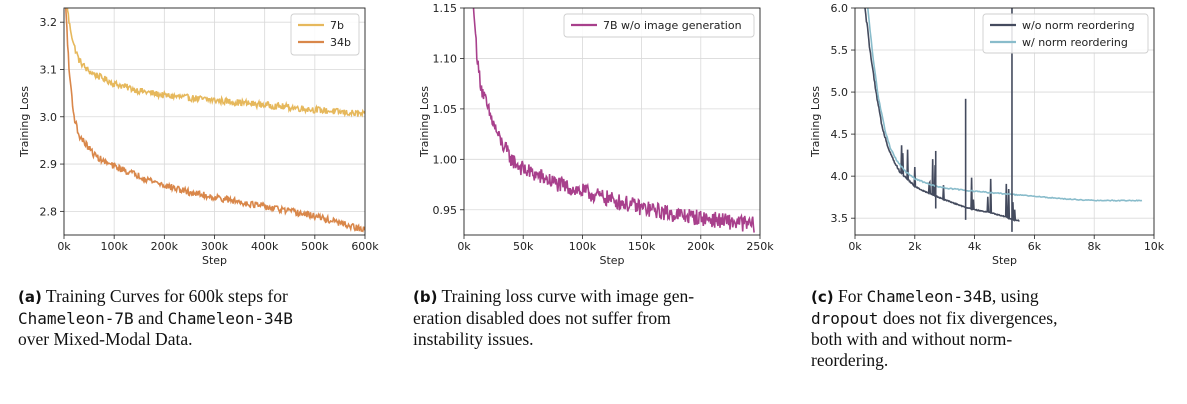 The width and height of the screenshot is (1187, 404). Describe the element at coordinates (1075, 42) in the screenshot. I see `legend-label: w/ norm reordering` at that location.